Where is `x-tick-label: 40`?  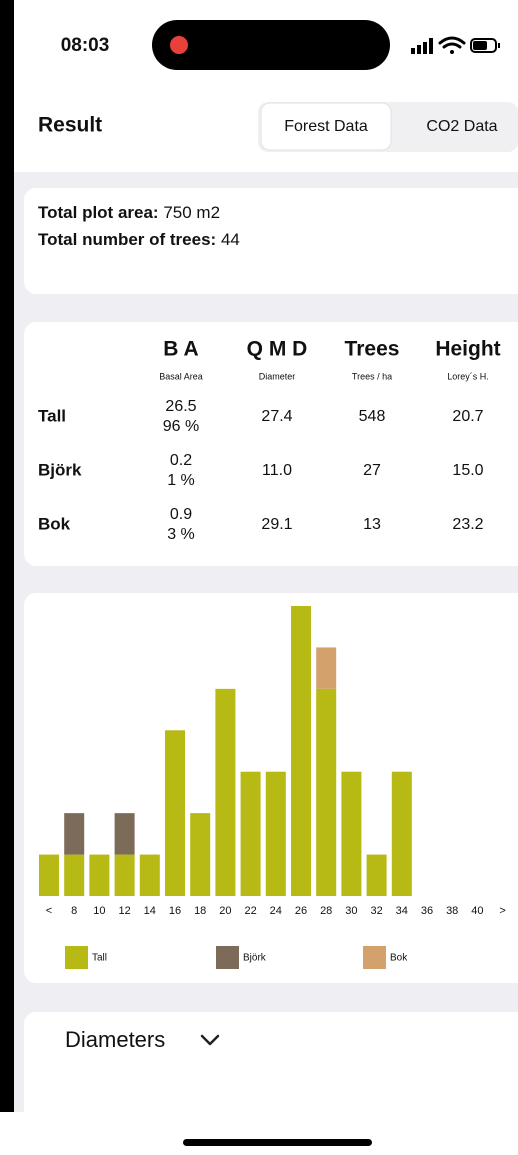
x-tick-label: 40 is located at coordinates (477, 911).